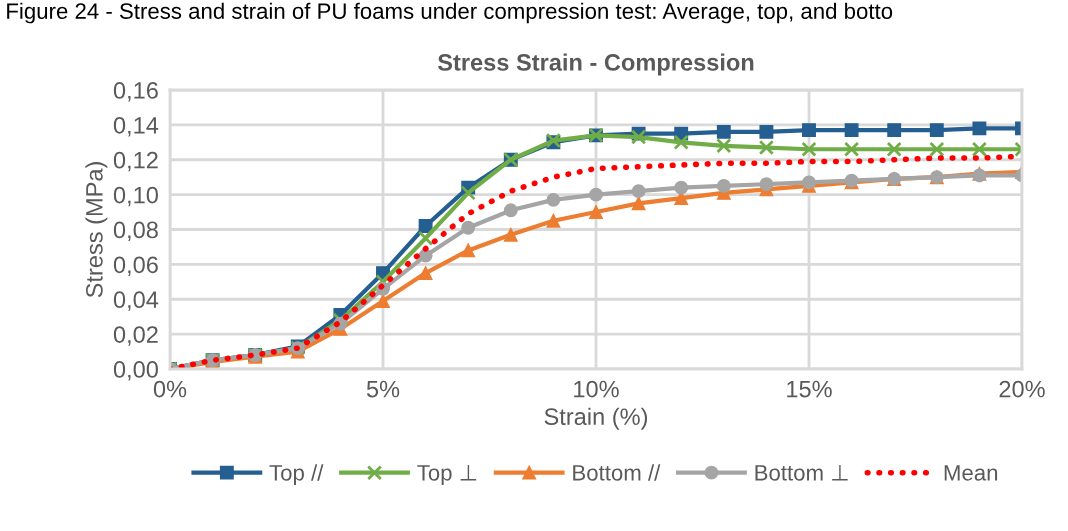 This screenshot has width=1068, height=531. What do you see at coordinates (135, 336) in the screenshot?
I see `y-tick-label: 0,02` at bounding box center [135, 336].